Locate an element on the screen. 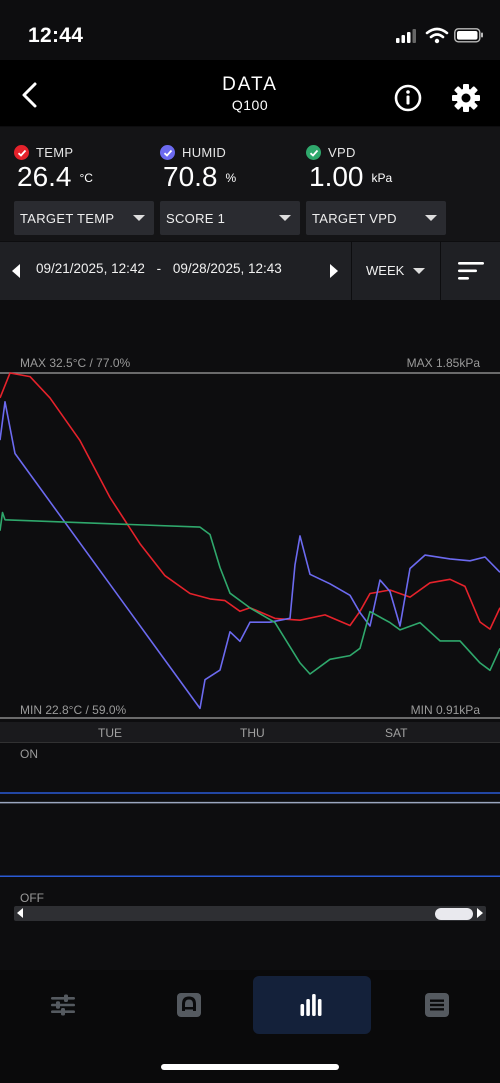 This screenshot has width=500, height=1083. nav-controls is located at coordinates (63, 1005).